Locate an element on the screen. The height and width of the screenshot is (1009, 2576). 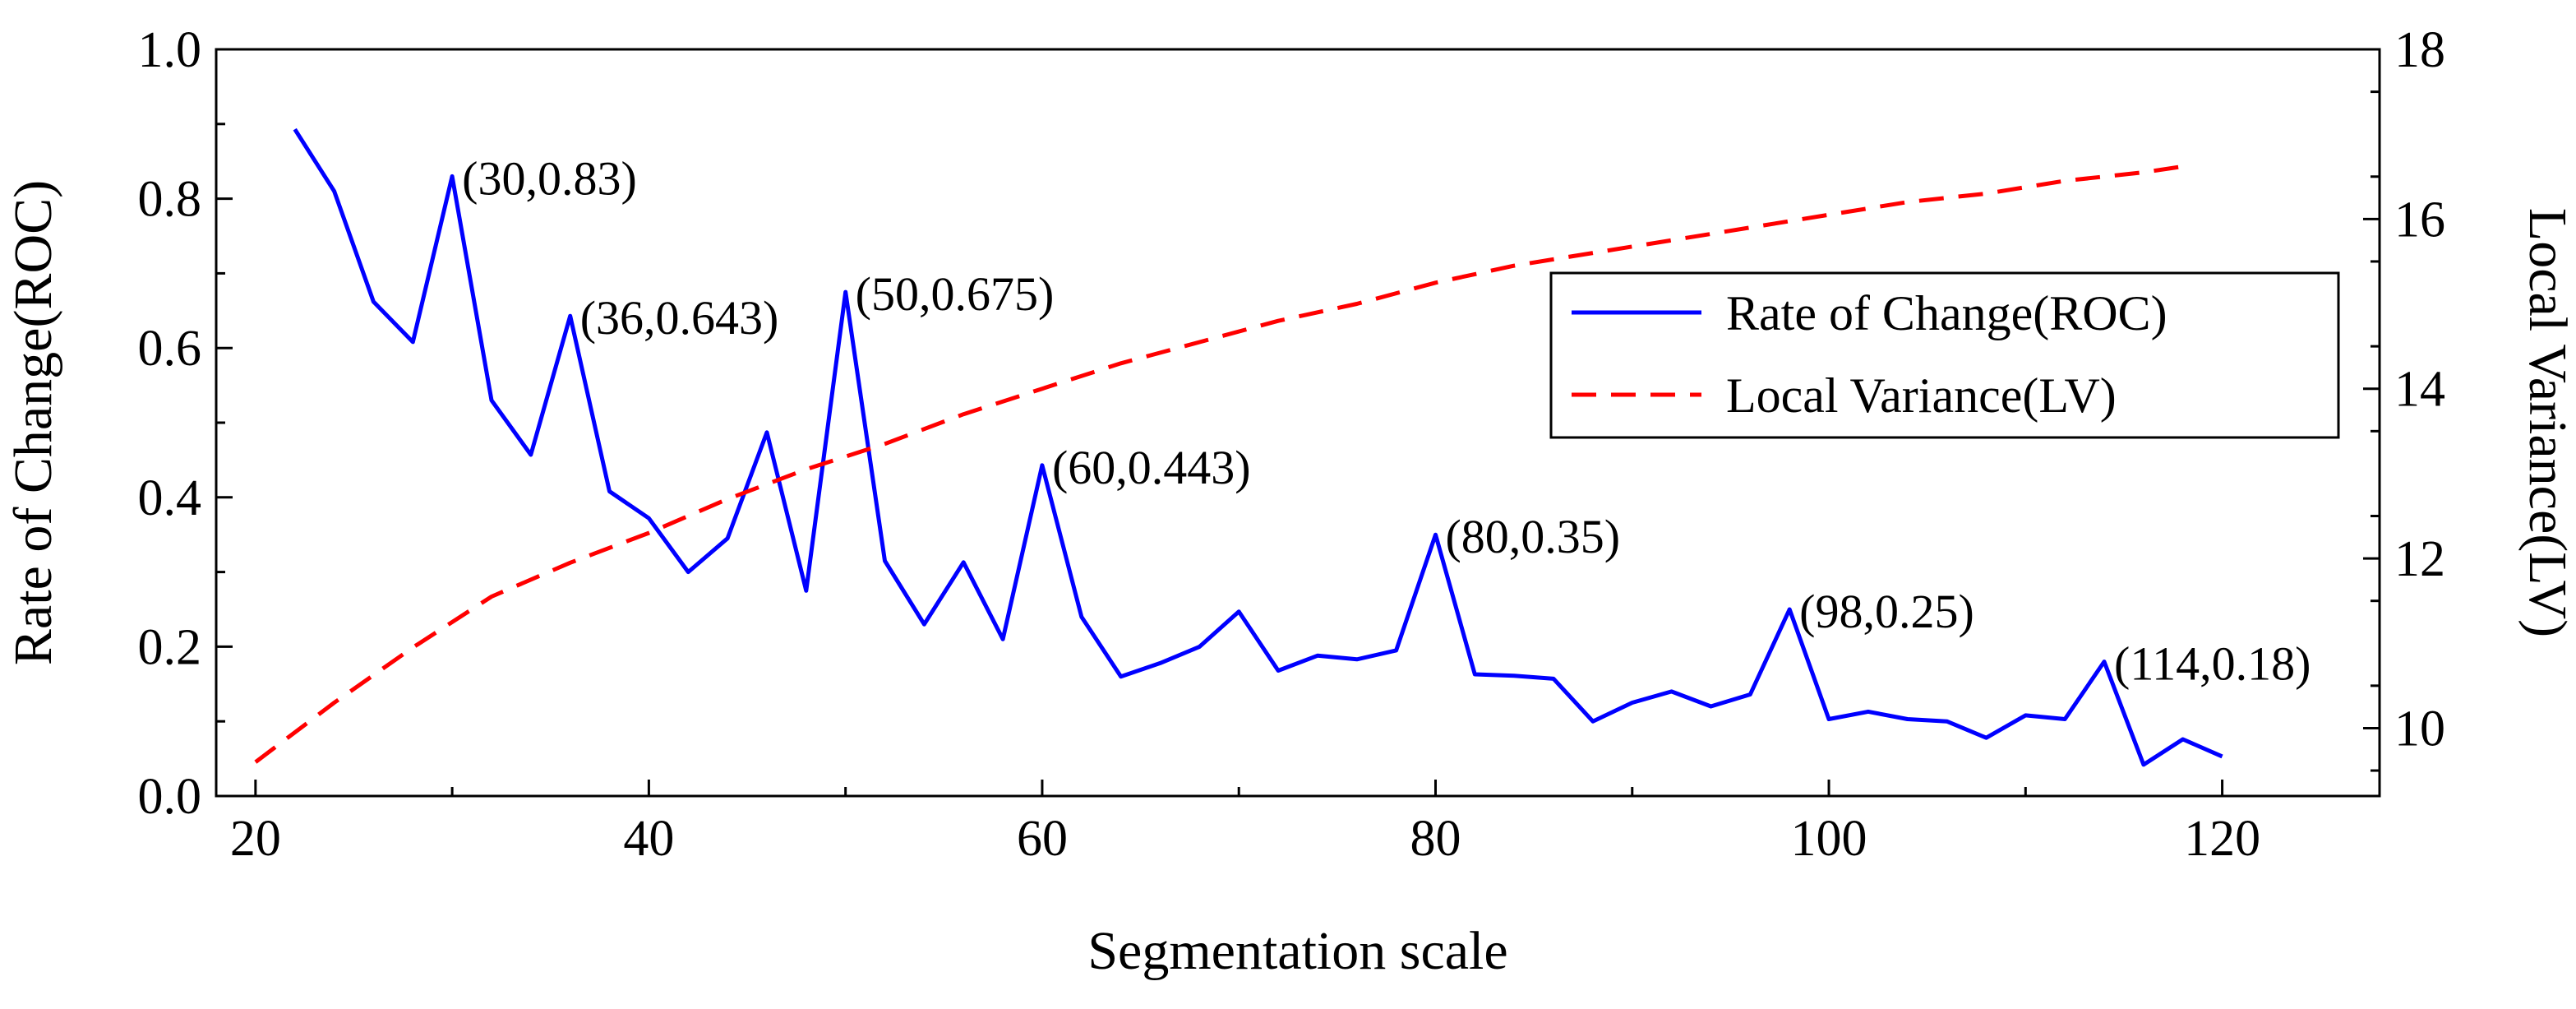
legend-box is located at coordinates (1945, 355).